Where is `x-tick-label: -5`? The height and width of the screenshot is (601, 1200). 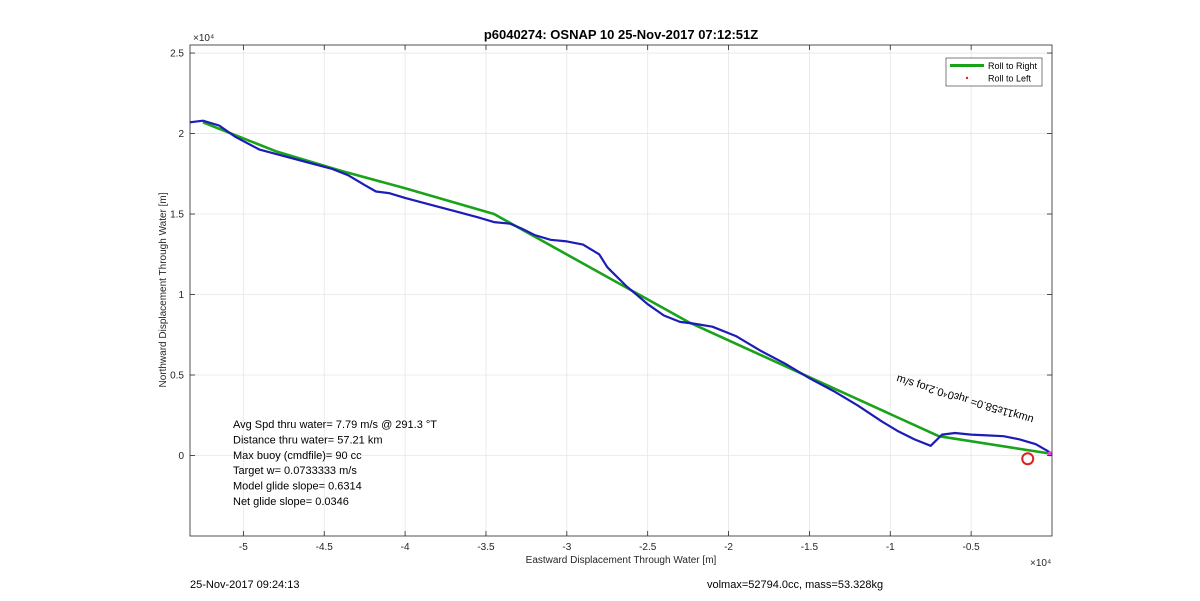
x-tick-label: -5 is located at coordinates (243, 547).